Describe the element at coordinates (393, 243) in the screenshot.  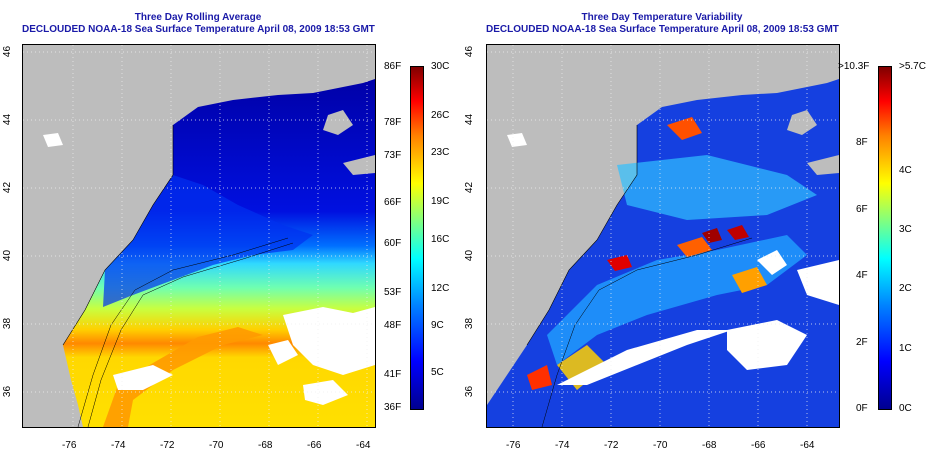
I see `colorbar-label: 60F` at that location.